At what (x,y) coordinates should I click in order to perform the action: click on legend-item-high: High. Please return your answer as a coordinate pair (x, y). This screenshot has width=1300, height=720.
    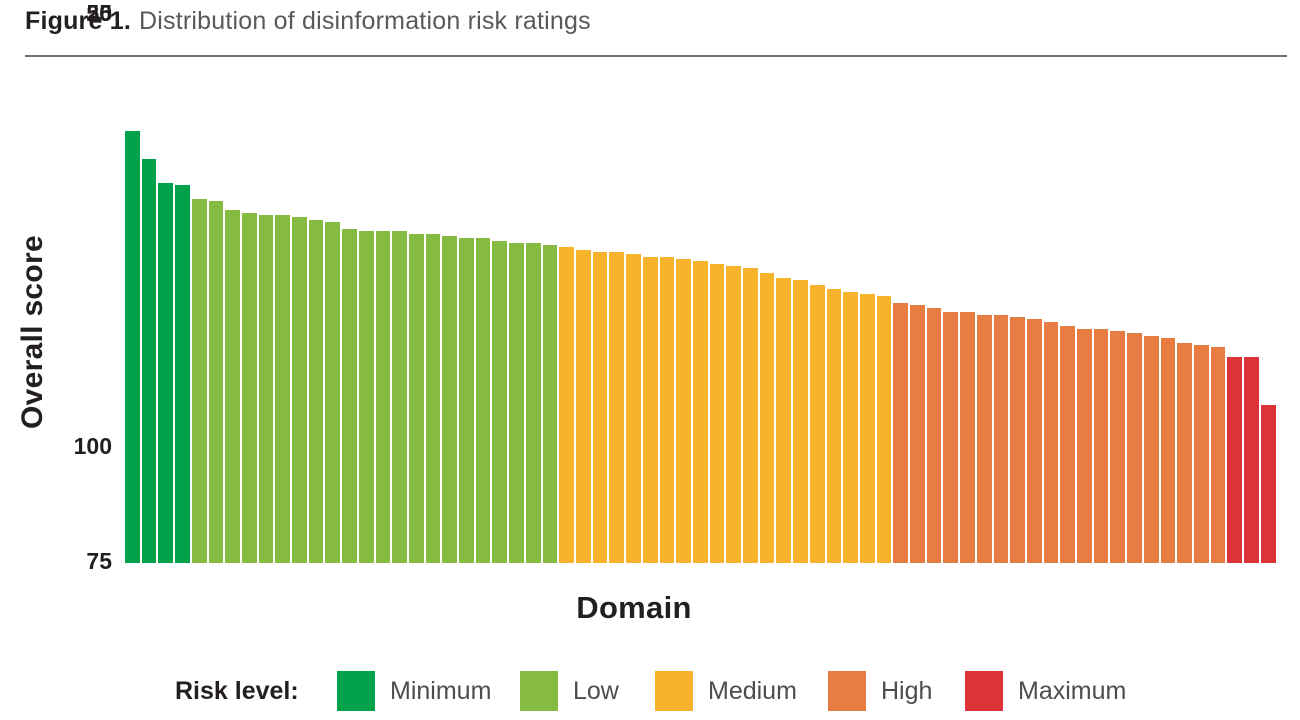
    Looking at the image, I should click on (880, 691).